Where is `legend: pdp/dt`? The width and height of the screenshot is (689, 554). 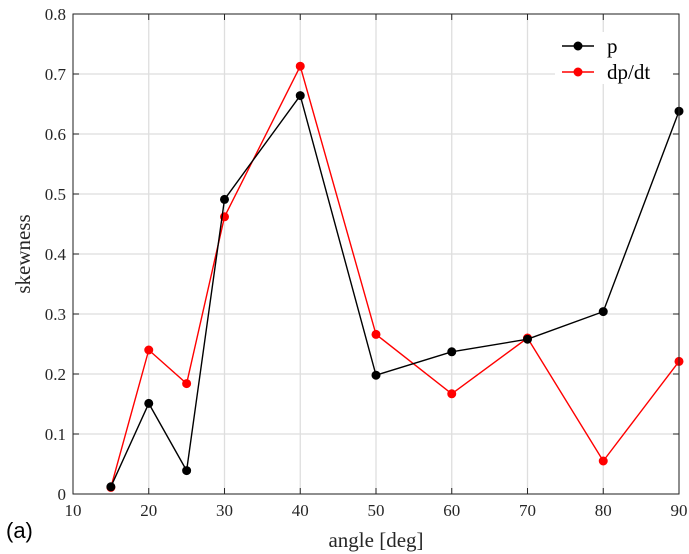
legend: pdp/dt is located at coordinates (614, 58).